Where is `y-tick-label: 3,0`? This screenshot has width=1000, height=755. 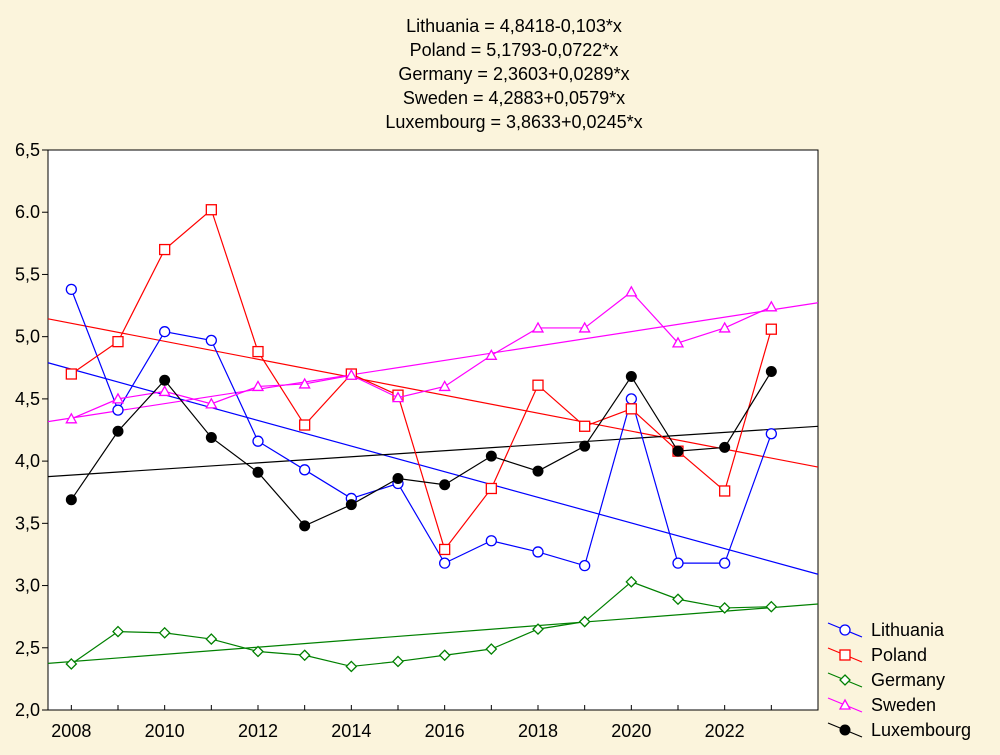 y-tick-label: 3,0 is located at coordinates (27, 586).